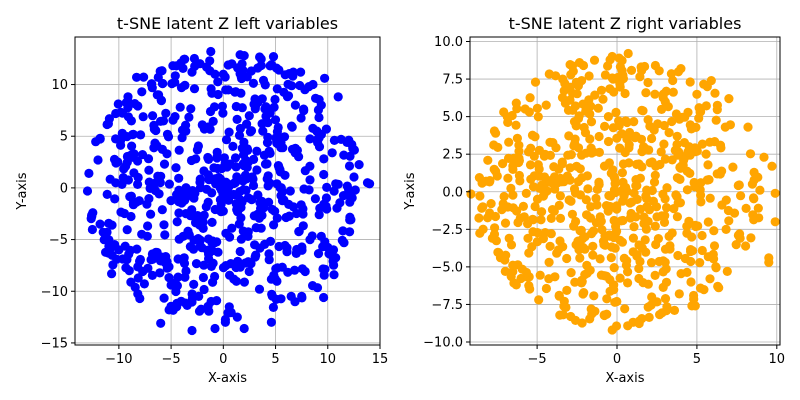  I want to click on y-tick-label: 5, so click(64, 137).